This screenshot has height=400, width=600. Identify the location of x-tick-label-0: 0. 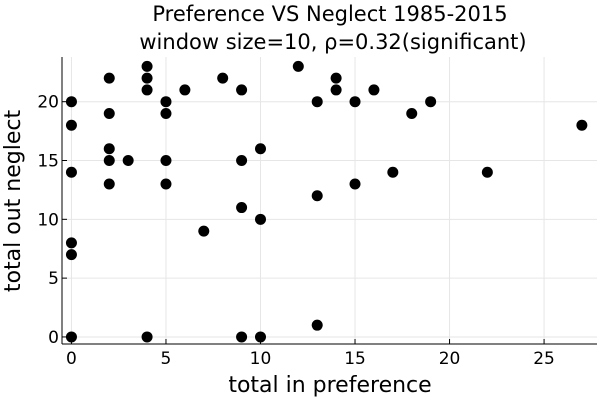
(71, 359).